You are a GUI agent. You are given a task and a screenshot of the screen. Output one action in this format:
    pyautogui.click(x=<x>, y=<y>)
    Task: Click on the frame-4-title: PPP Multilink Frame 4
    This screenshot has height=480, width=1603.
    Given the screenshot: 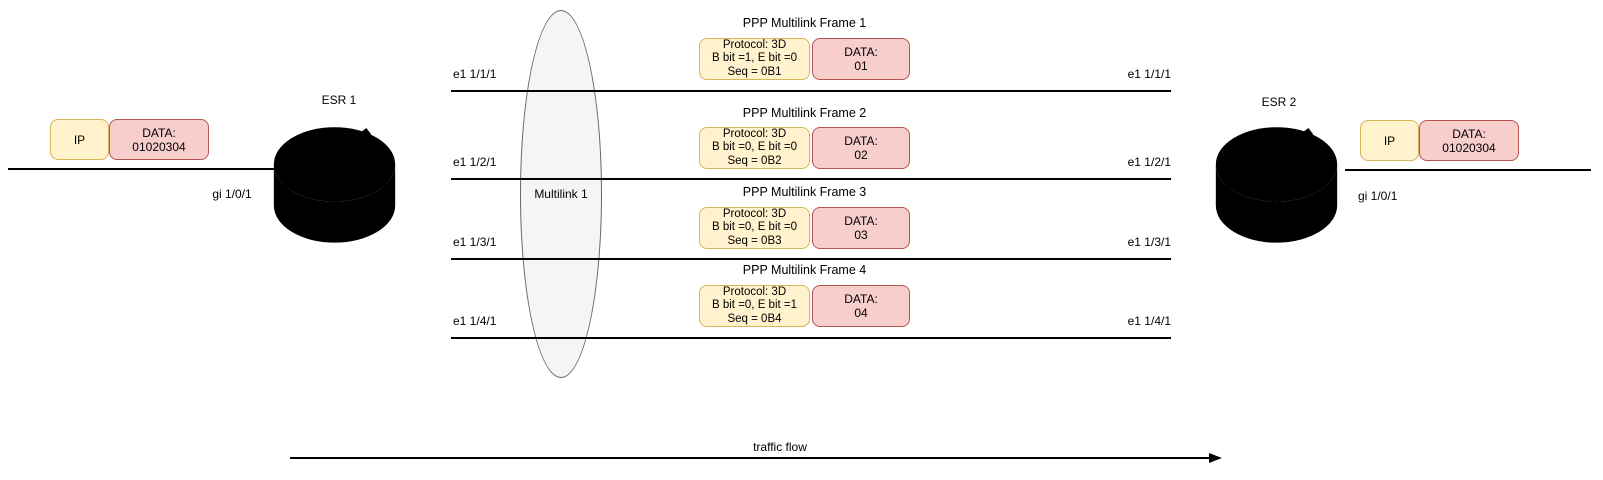 What is the action you would take?
    pyautogui.click(x=804, y=270)
    